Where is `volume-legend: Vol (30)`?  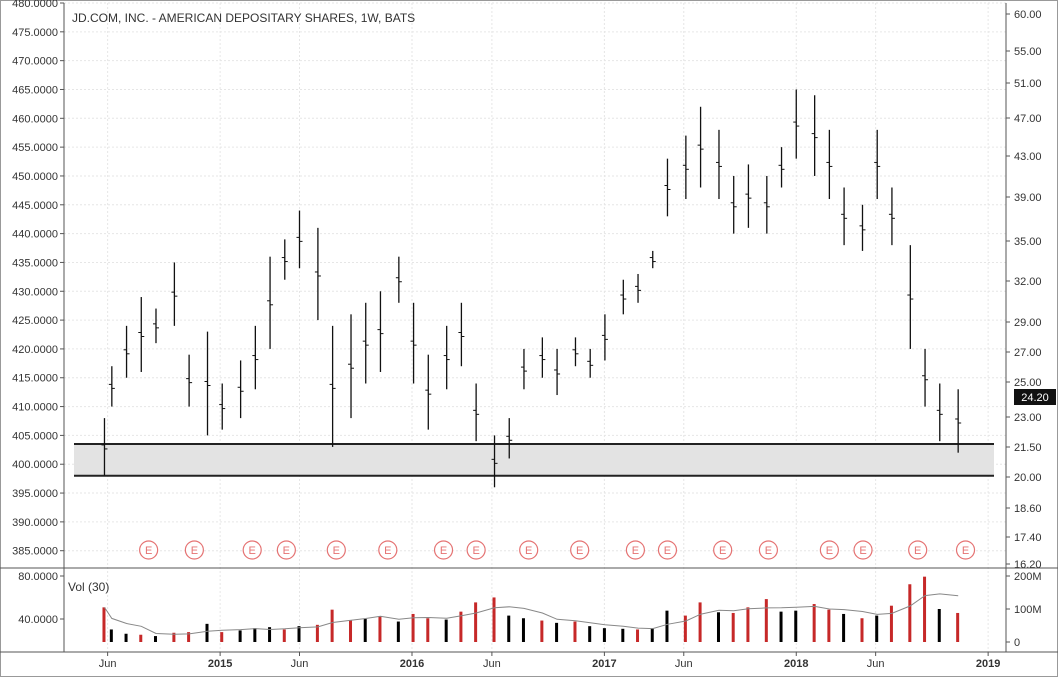 volume-legend: Vol (30) is located at coordinates (88, 587).